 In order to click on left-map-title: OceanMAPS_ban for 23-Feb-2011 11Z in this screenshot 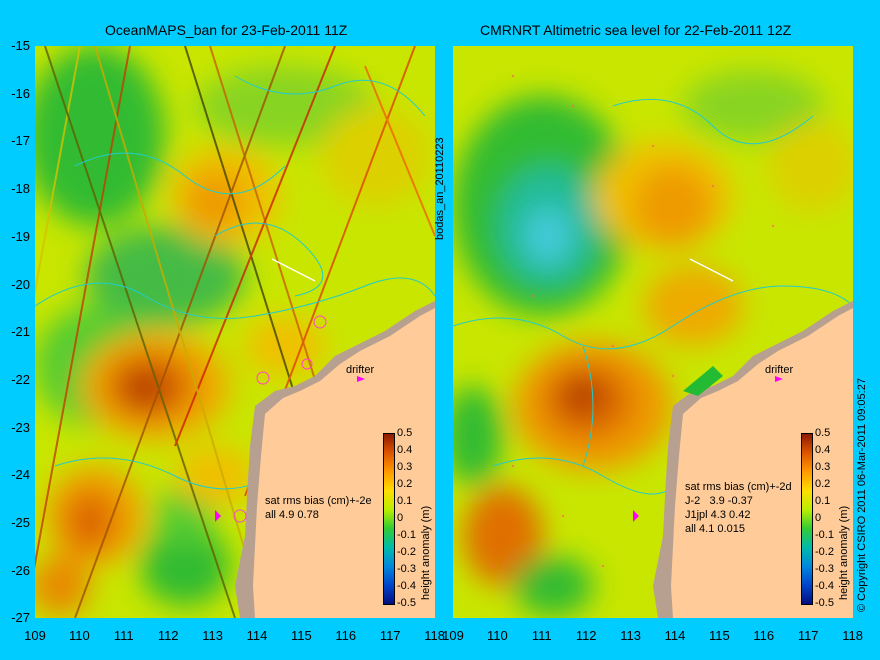, I will do `click(226, 30)`.